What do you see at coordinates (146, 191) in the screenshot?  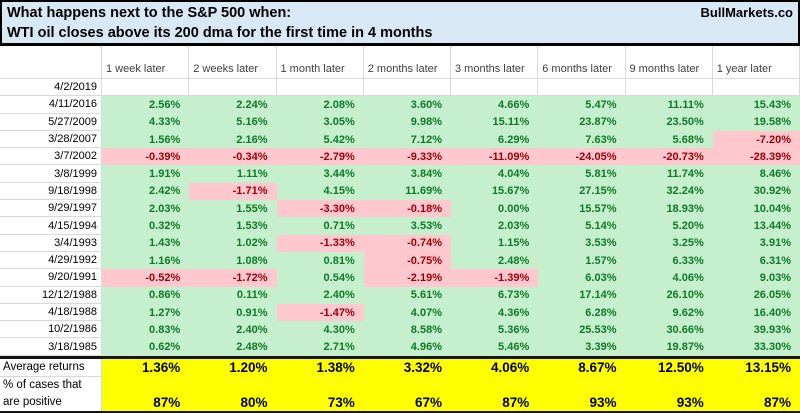 I see `return-cell: 2.42%` at bounding box center [146, 191].